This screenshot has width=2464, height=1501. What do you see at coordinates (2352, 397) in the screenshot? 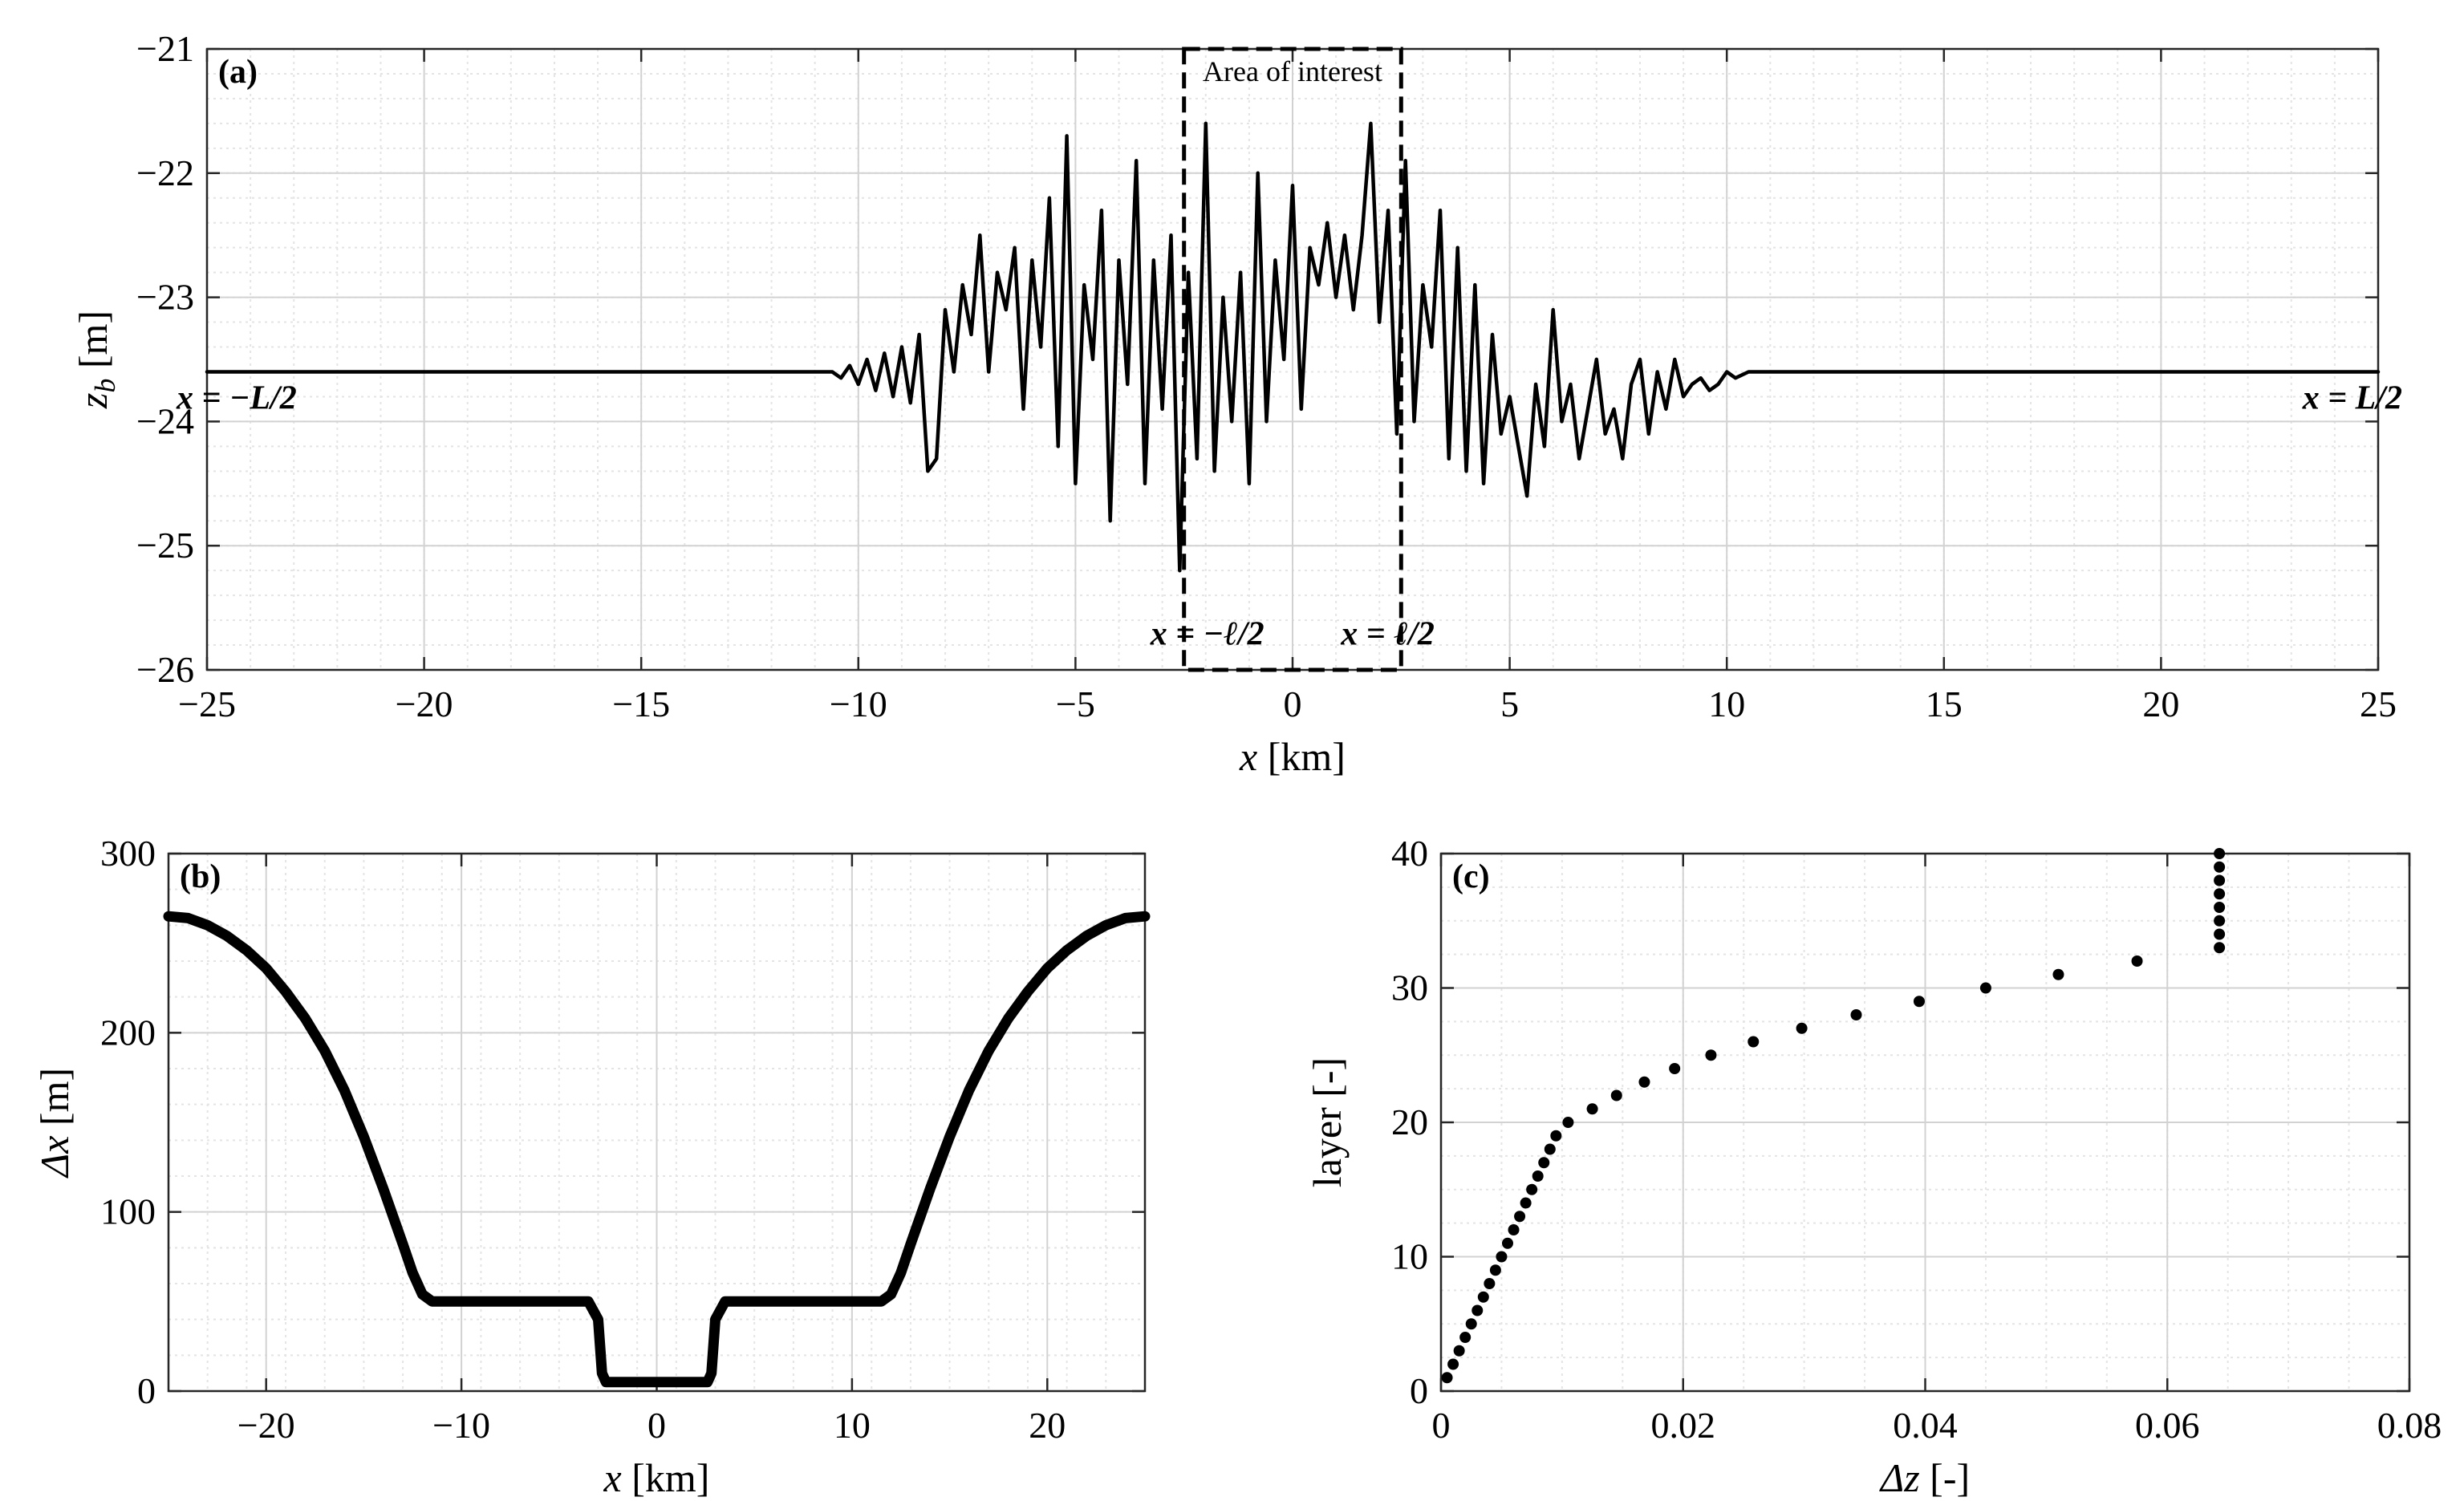
I see `annotation-label: x = L/2` at bounding box center [2352, 397].